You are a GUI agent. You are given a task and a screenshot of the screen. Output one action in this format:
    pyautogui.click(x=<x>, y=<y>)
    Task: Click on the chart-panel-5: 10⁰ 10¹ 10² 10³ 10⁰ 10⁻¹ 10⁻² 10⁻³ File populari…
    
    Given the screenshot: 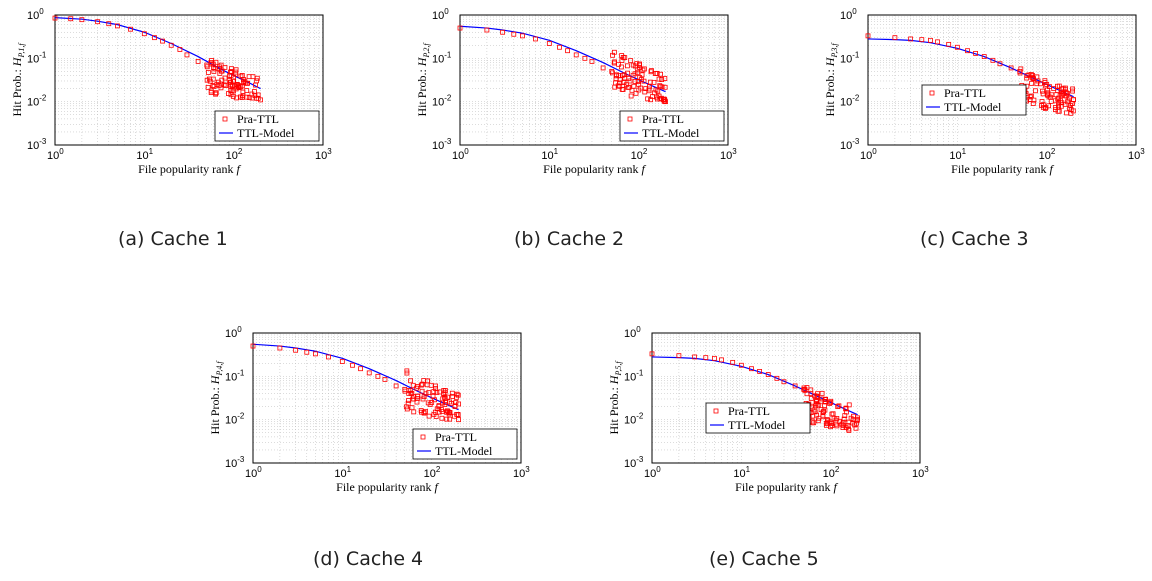 What is the action you would take?
    pyautogui.click(x=765, y=413)
    